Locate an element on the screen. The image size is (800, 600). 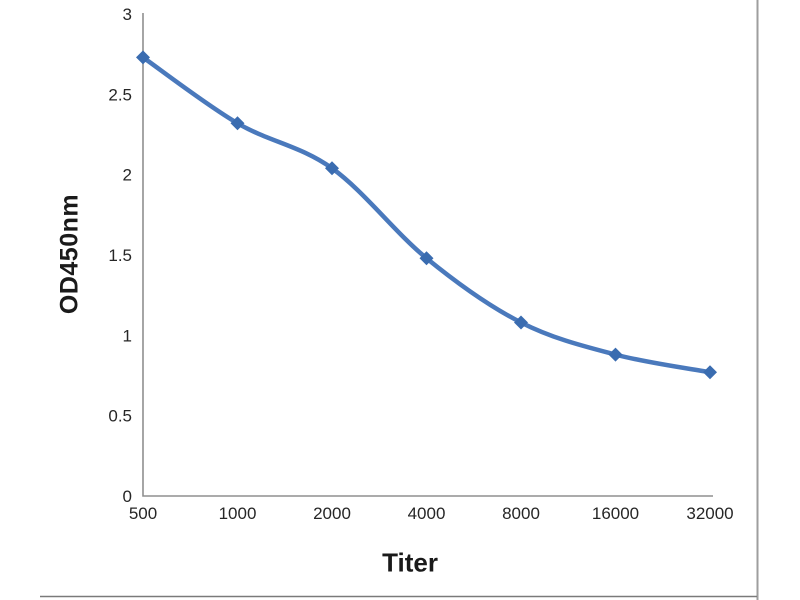
y-tick-label: 0 is located at coordinates (127, 496).